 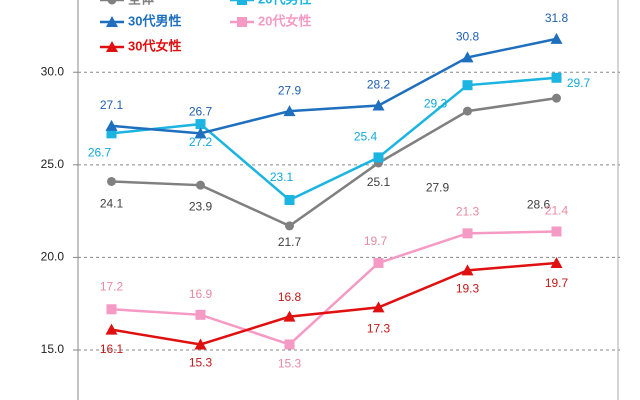 I want to click on data-label: 29.3, so click(x=436, y=103).